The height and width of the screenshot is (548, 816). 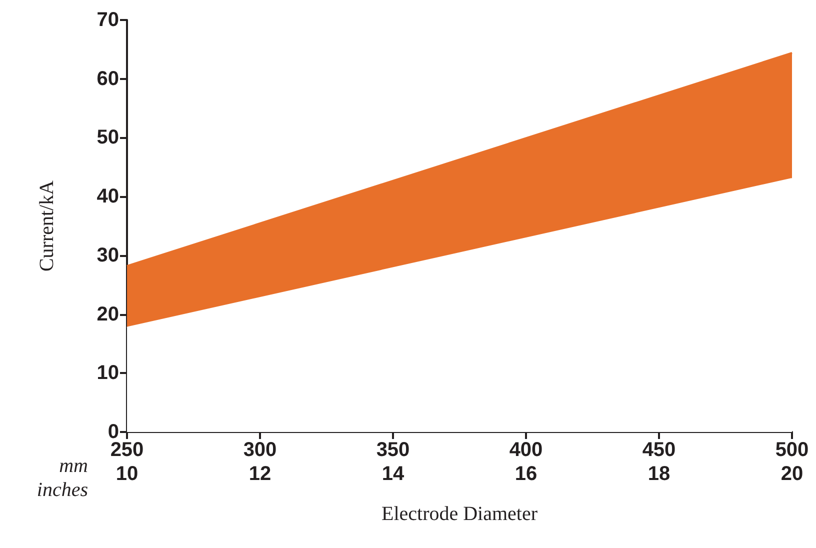 What do you see at coordinates (260, 474) in the screenshot?
I see `x2-tick-label: 12` at bounding box center [260, 474].